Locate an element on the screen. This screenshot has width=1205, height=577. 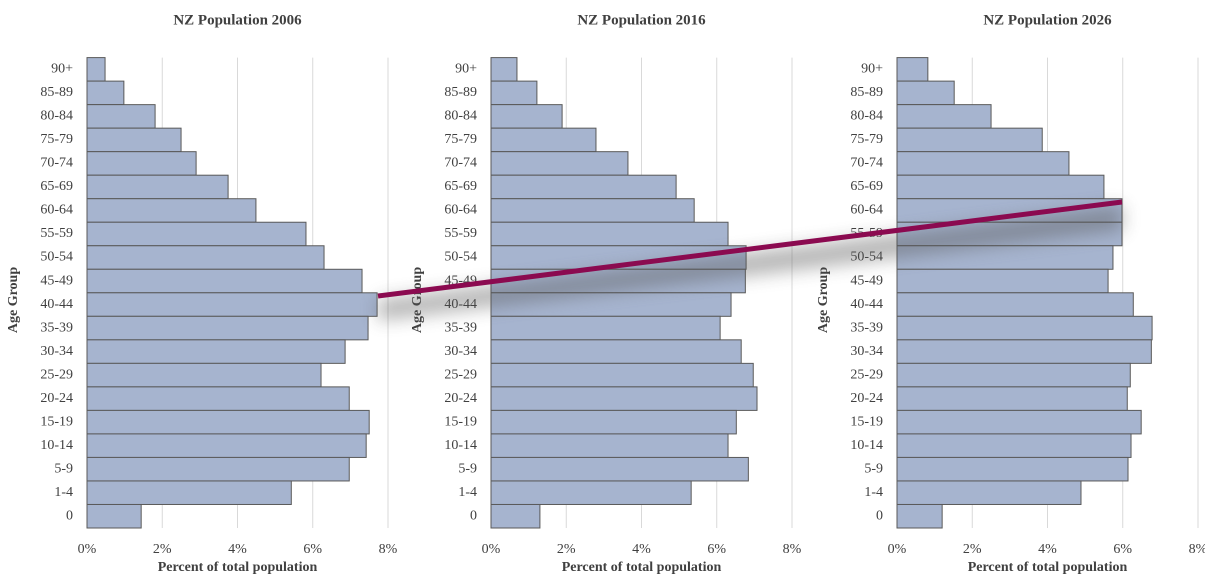
x-tick-label: 0% is located at coordinates (897, 549).